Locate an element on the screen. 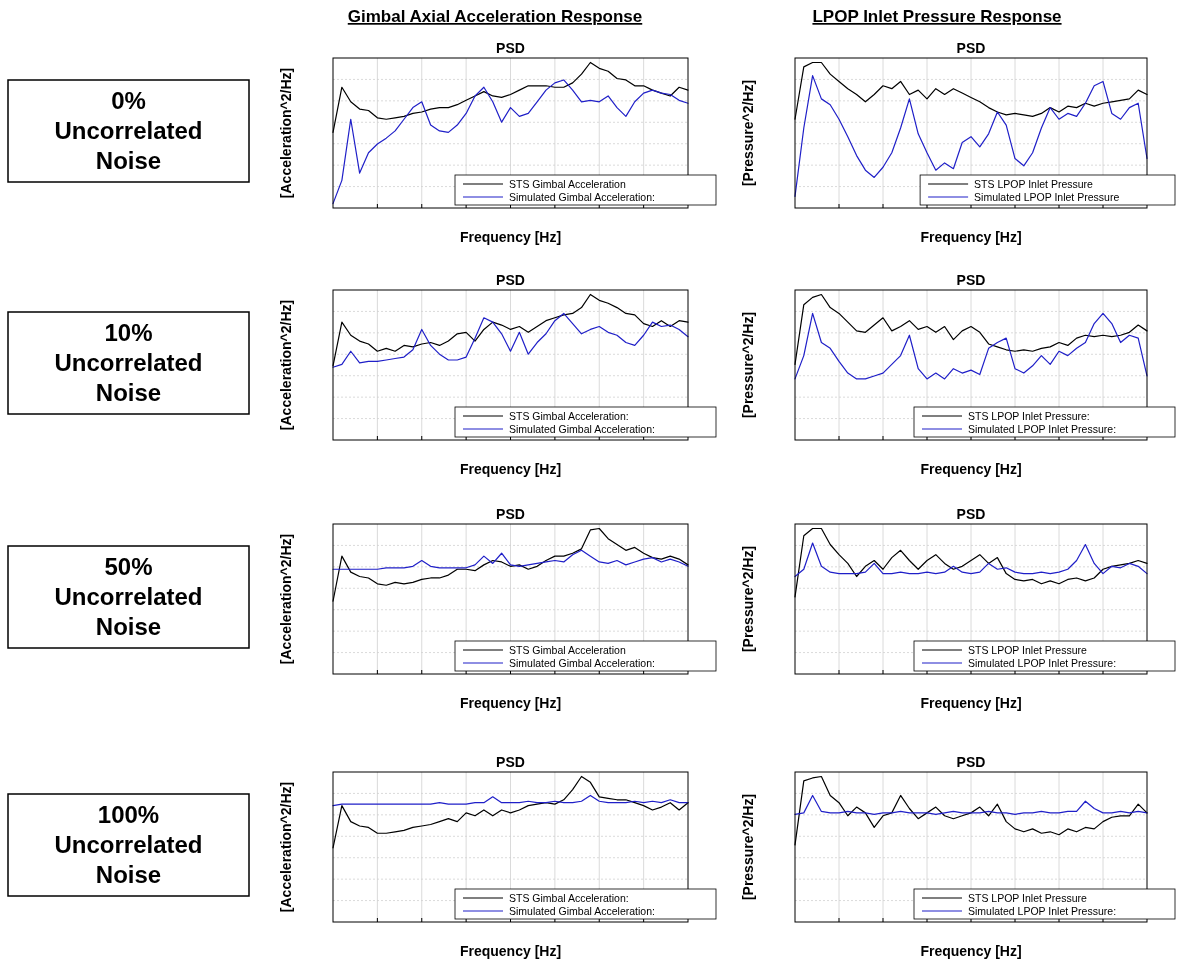 Image resolution: width=1183 pixels, height=972 pixels. text: 0% Uncorrelated Noise is located at coordinates (128, 130).